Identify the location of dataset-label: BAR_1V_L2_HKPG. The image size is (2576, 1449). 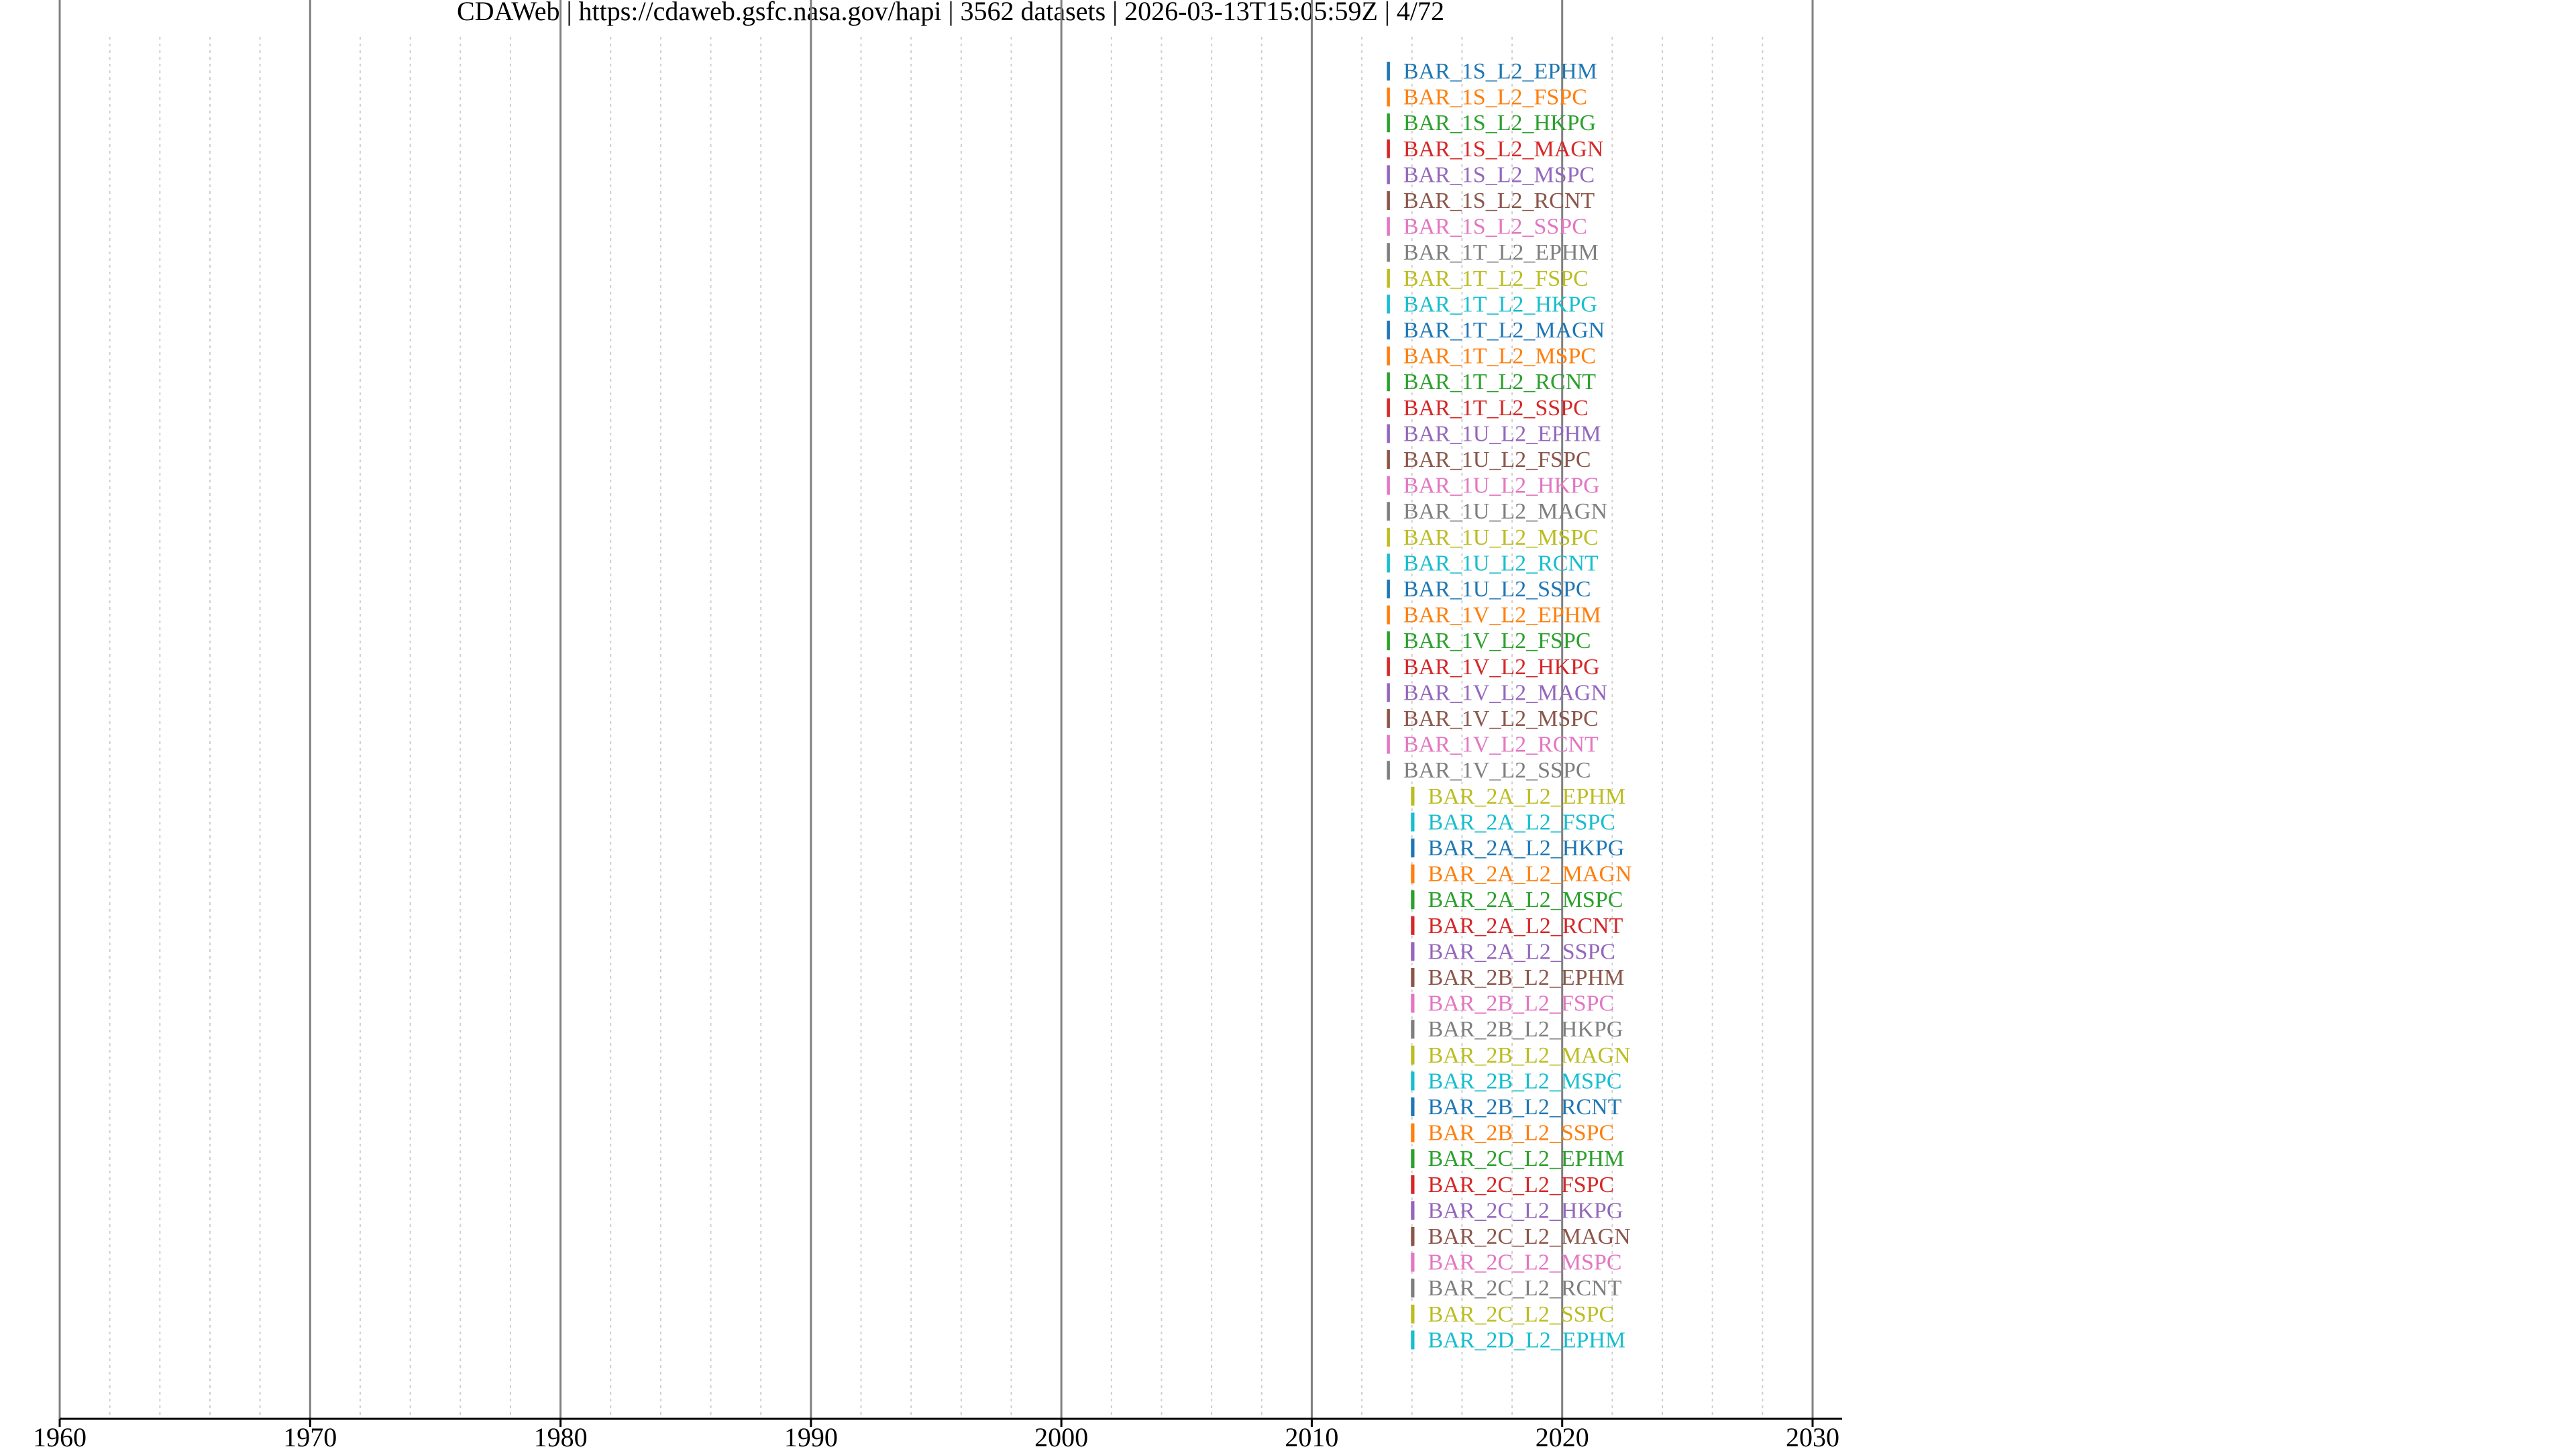
(1501, 667).